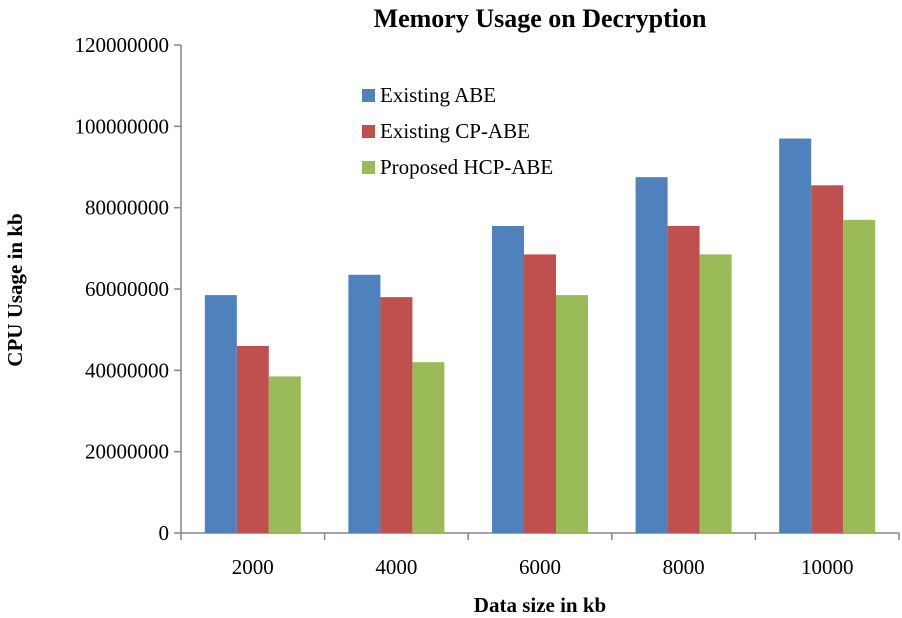 The height and width of the screenshot is (618, 902). What do you see at coordinates (438, 95) in the screenshot?
I see `legend-label: Existing ABE` at bounding box center [438, 95].